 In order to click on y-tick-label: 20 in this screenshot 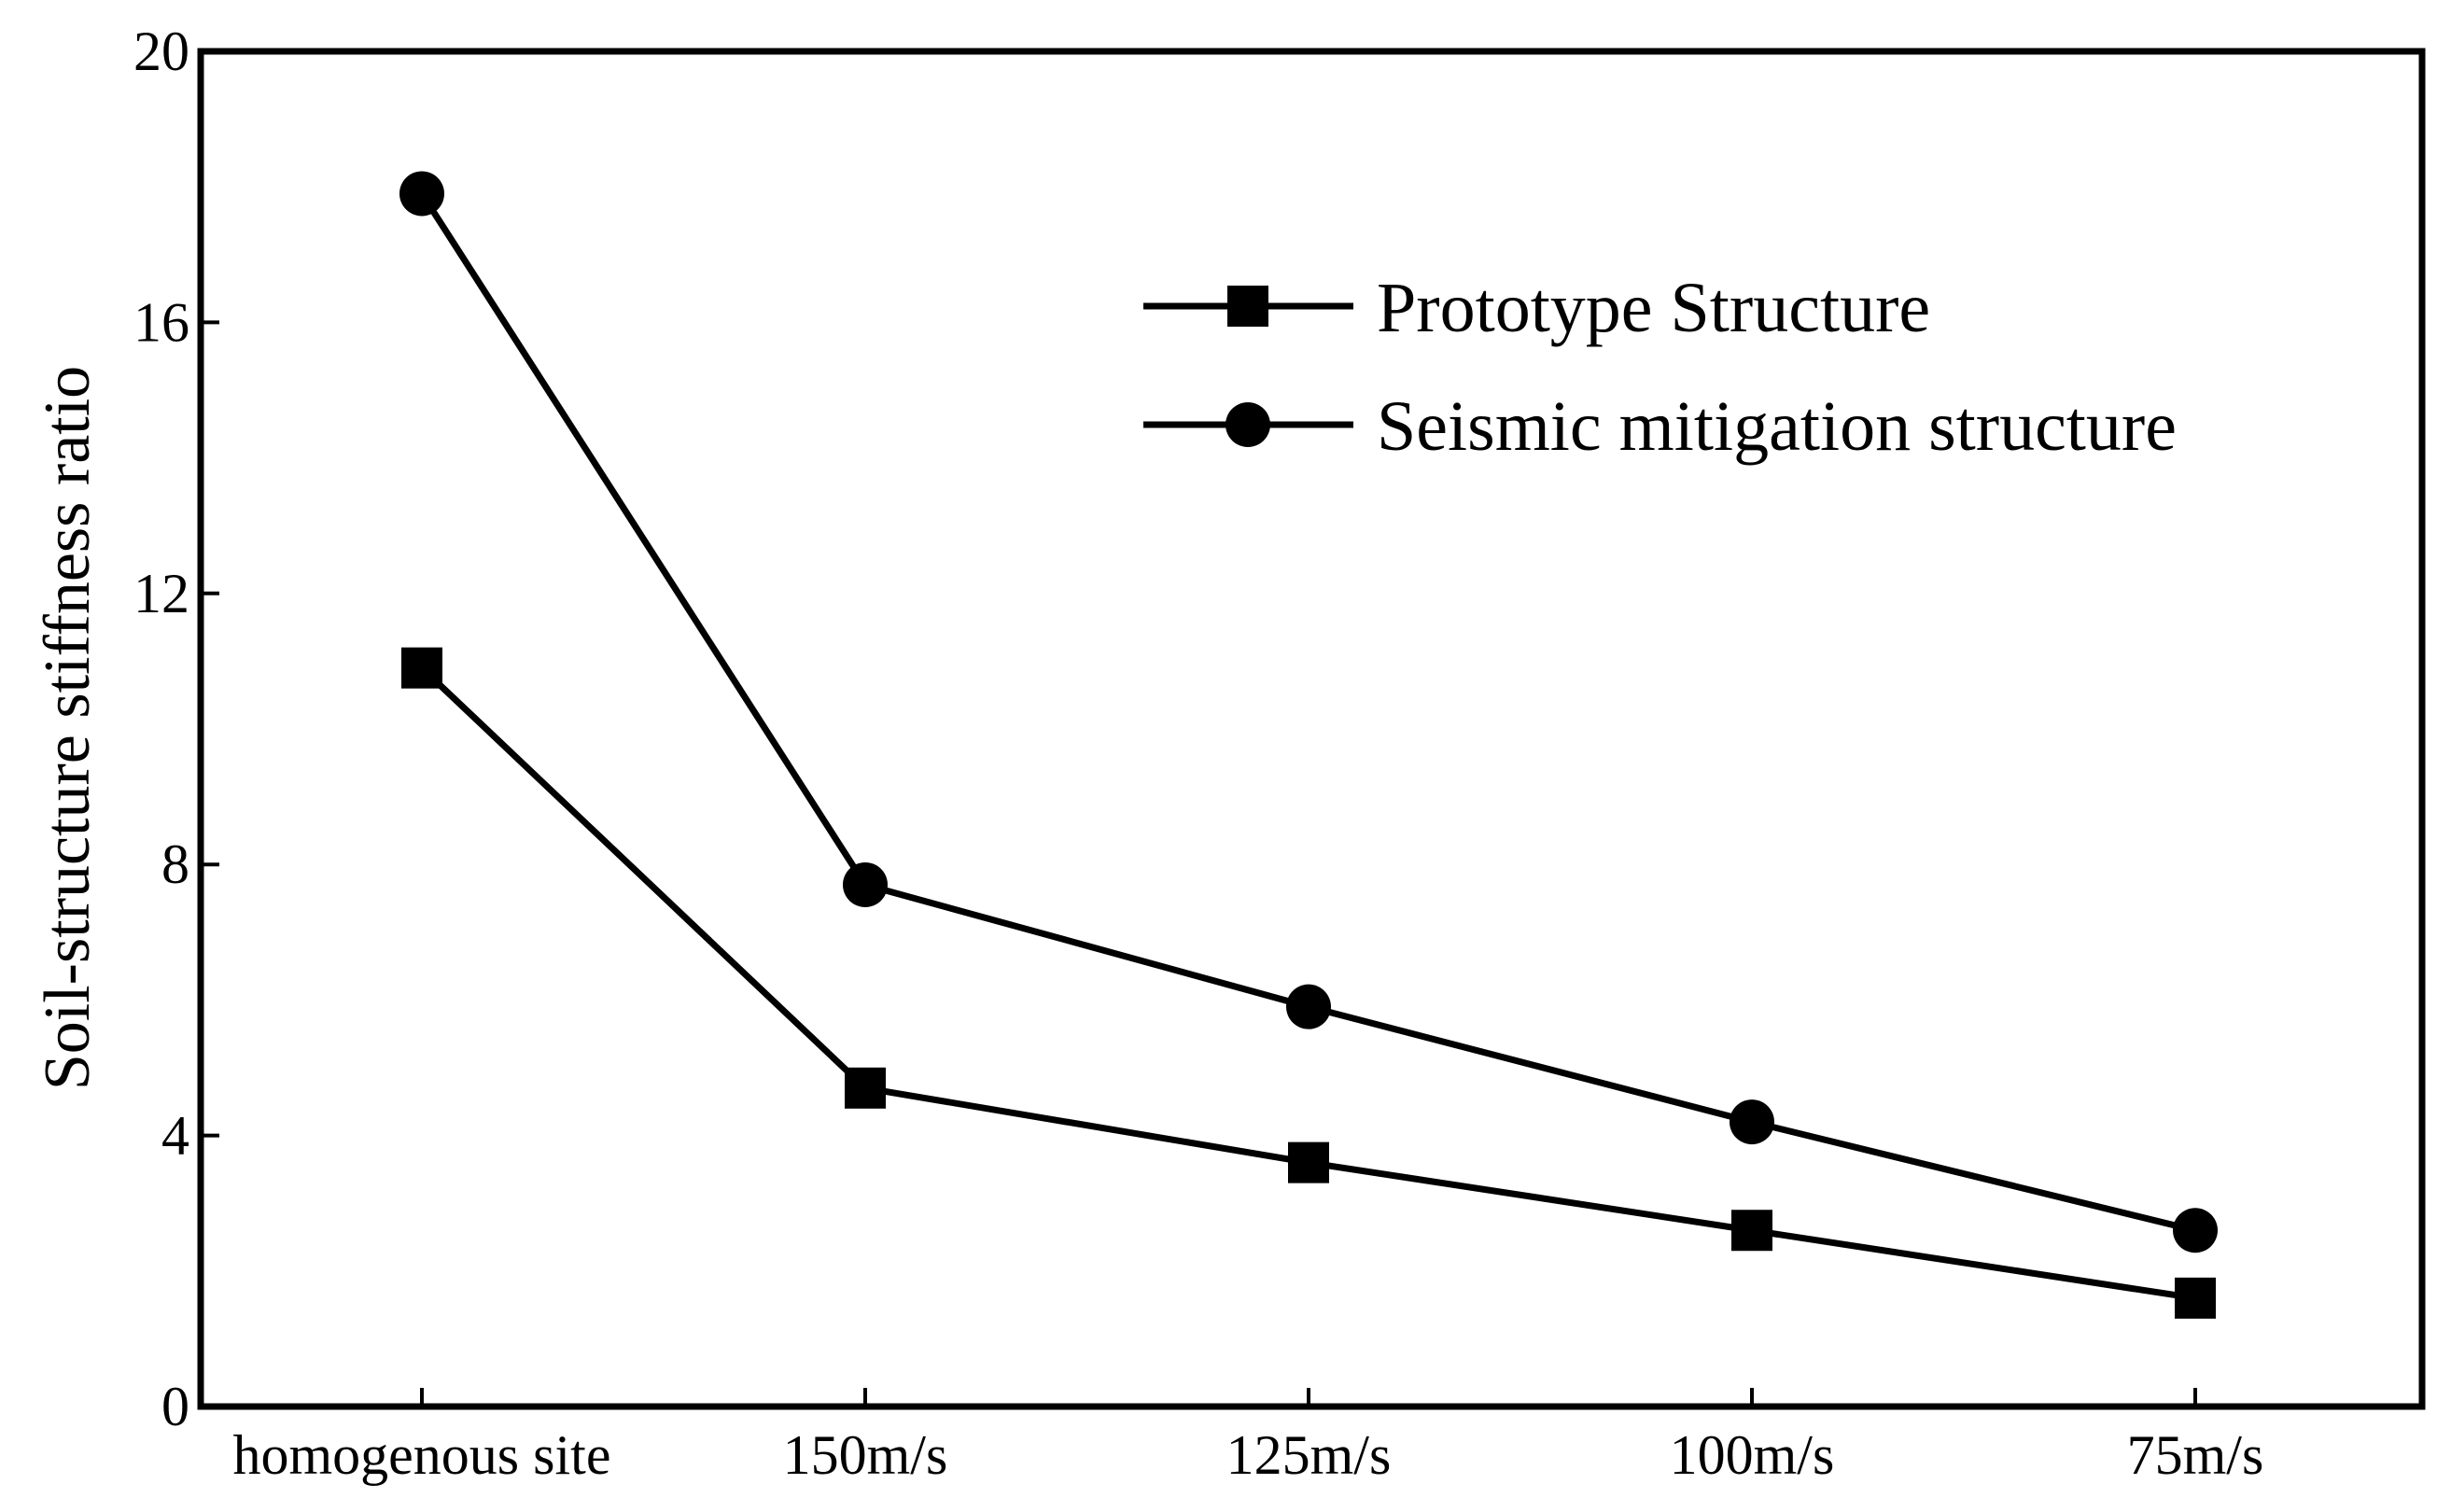, I will do `click(161, 51)`.